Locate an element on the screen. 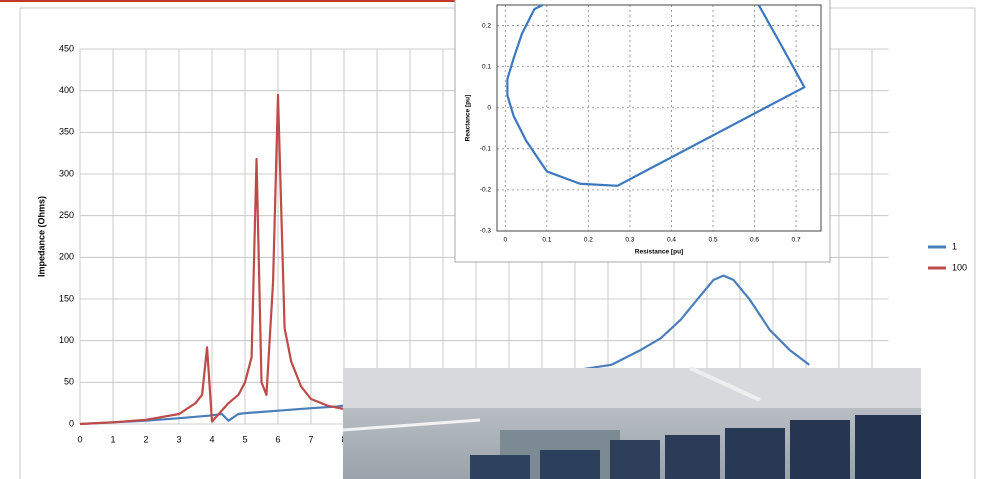  x-tick-label: 0.7 is located at coordinates (796, 240).